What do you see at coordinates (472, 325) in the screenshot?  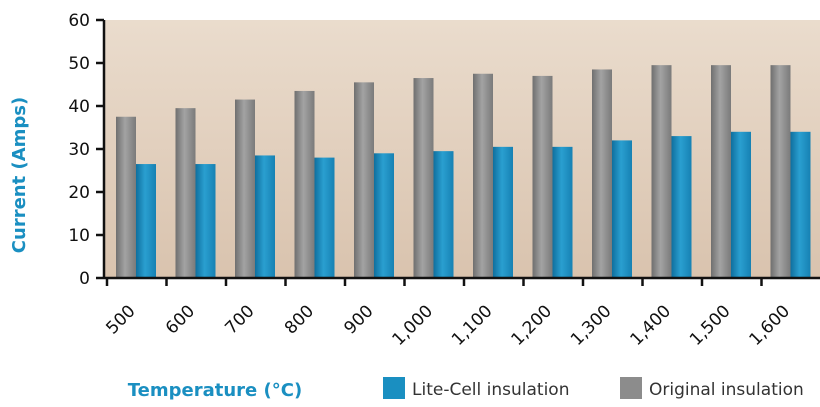 I see `x-tick-label: 1,100` at bounding box center [472, 325].